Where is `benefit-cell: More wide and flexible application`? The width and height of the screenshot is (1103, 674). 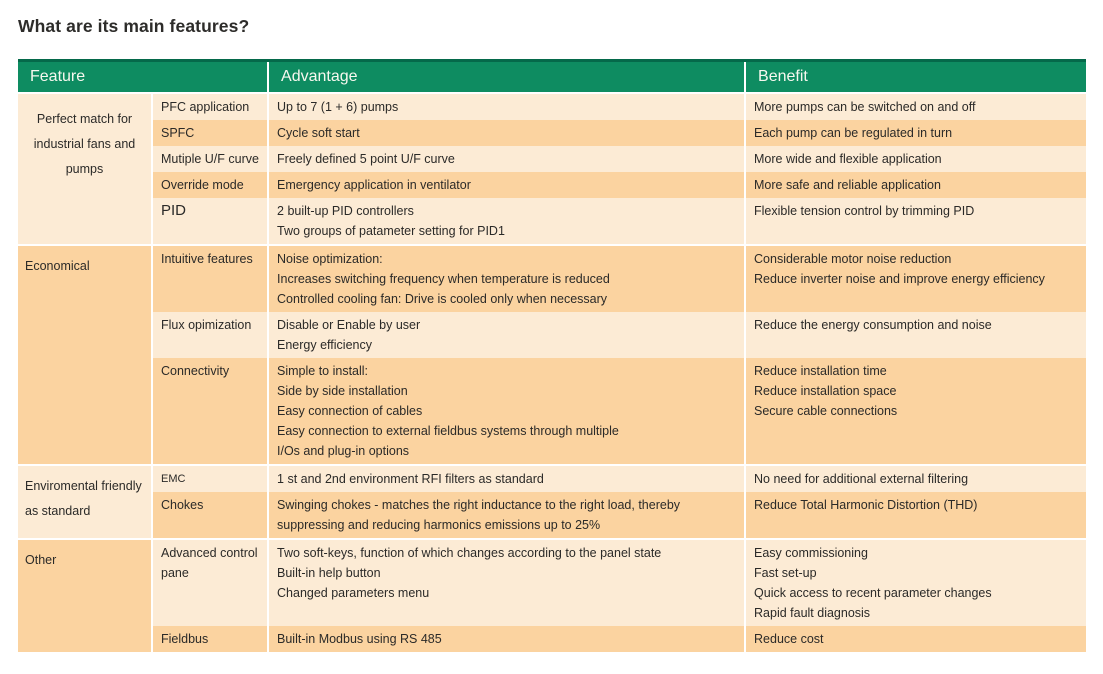 benefit-cell: More wide and flexible application is located at coordinates (915, 159).